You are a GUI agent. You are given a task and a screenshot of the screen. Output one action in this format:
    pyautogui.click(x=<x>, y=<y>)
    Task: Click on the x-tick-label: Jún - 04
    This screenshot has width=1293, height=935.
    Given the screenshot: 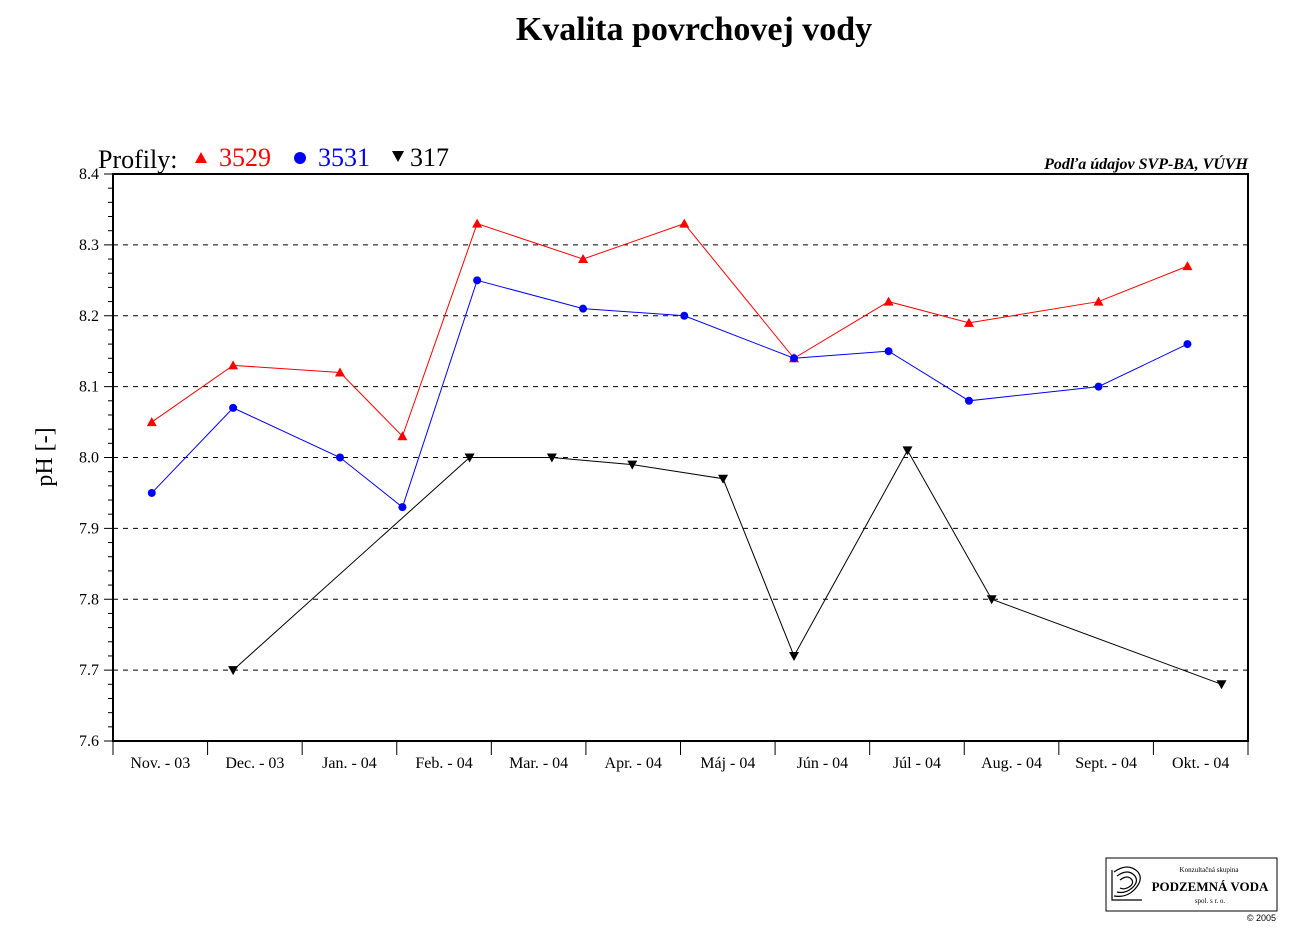 What is the action you would take?
    pyautogui.click(x=823, y=763)
    